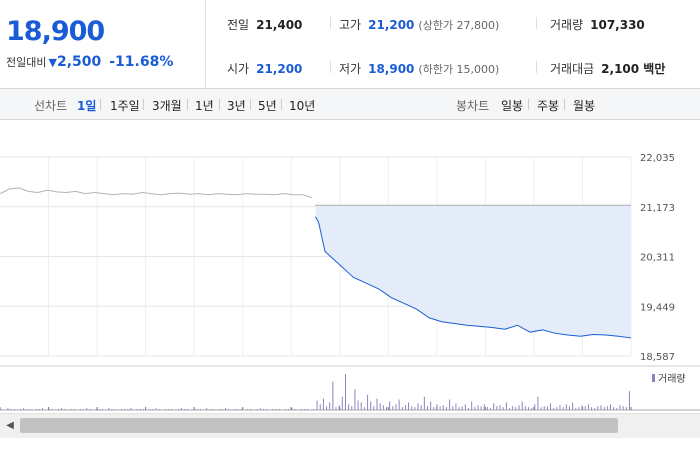 This screenshot has height=450, width=700. Describe the element at coordinates (319, 425) in the screenshot. I see `scroll-thumb` at that location.